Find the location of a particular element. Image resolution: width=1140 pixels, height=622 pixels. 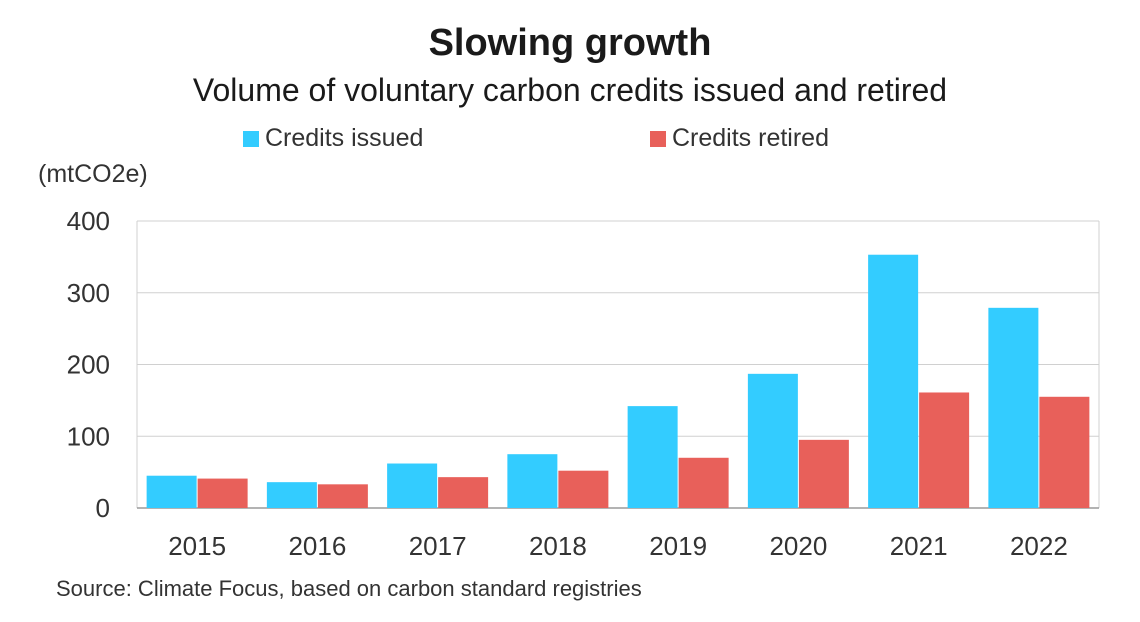

legend-label-credits-issued: Credits issued is located at coordinates (344, 138).